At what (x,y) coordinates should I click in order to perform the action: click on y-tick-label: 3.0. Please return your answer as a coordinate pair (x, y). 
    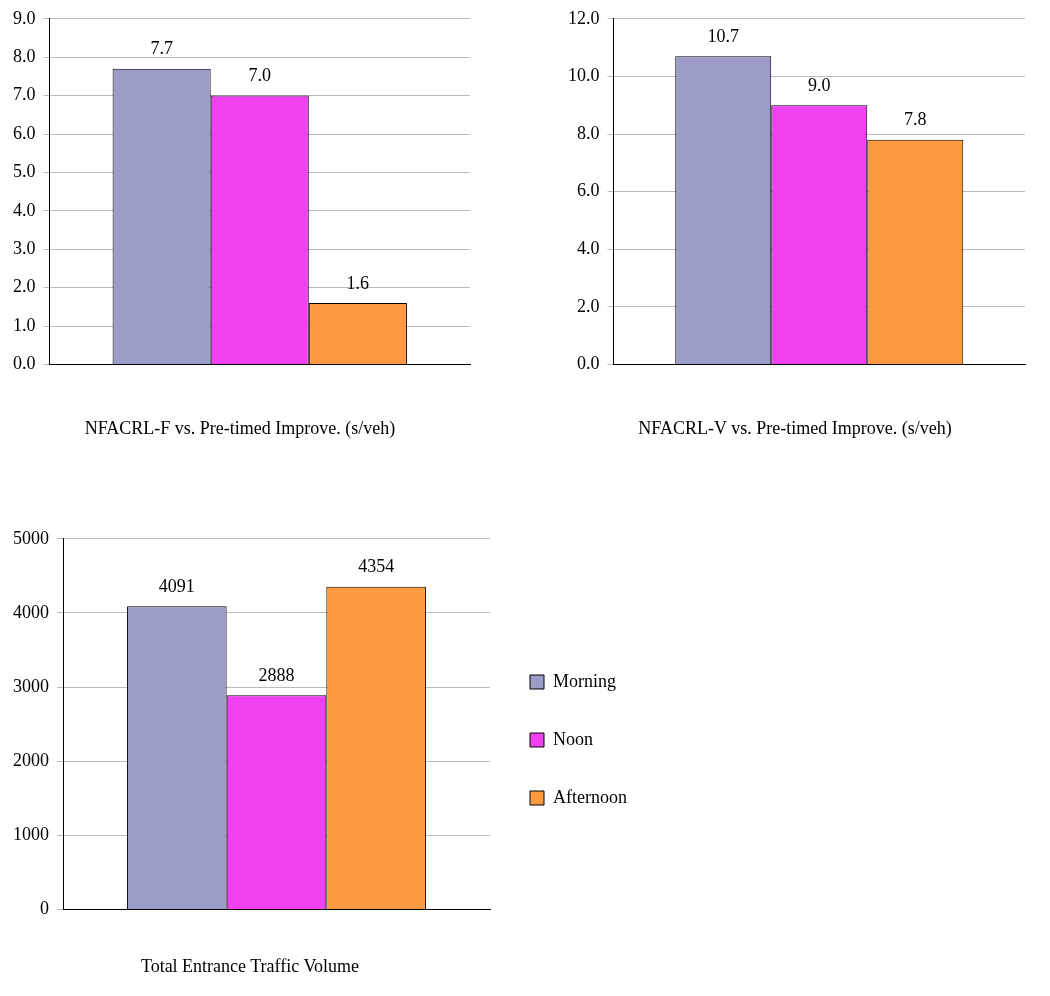
    Looking at the image, I should click on (24, 247).